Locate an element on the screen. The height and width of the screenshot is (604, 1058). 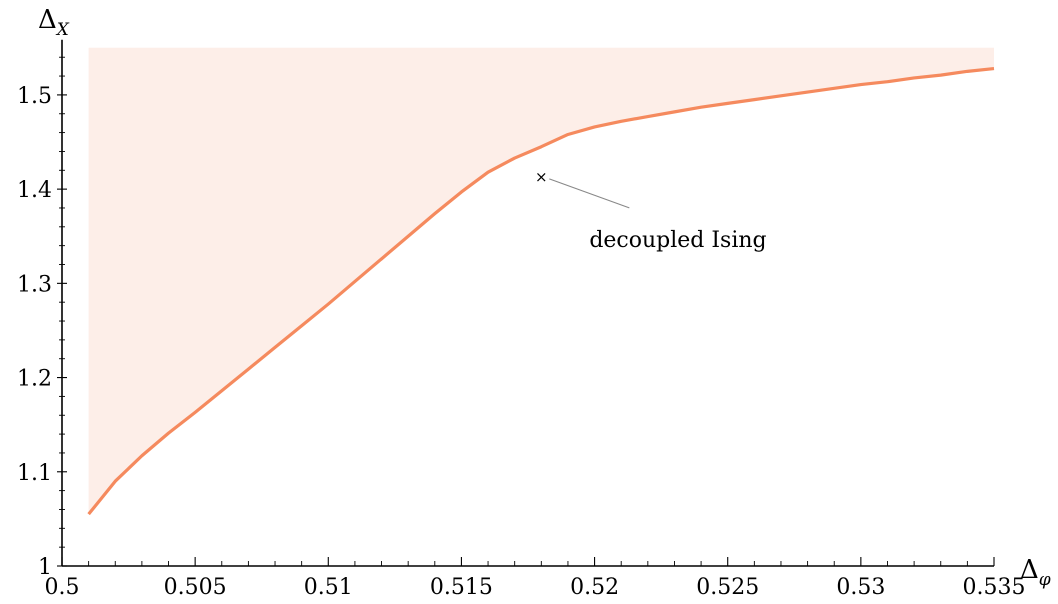
x-tick-label: 0.51 is located at coordinates (328, 587).